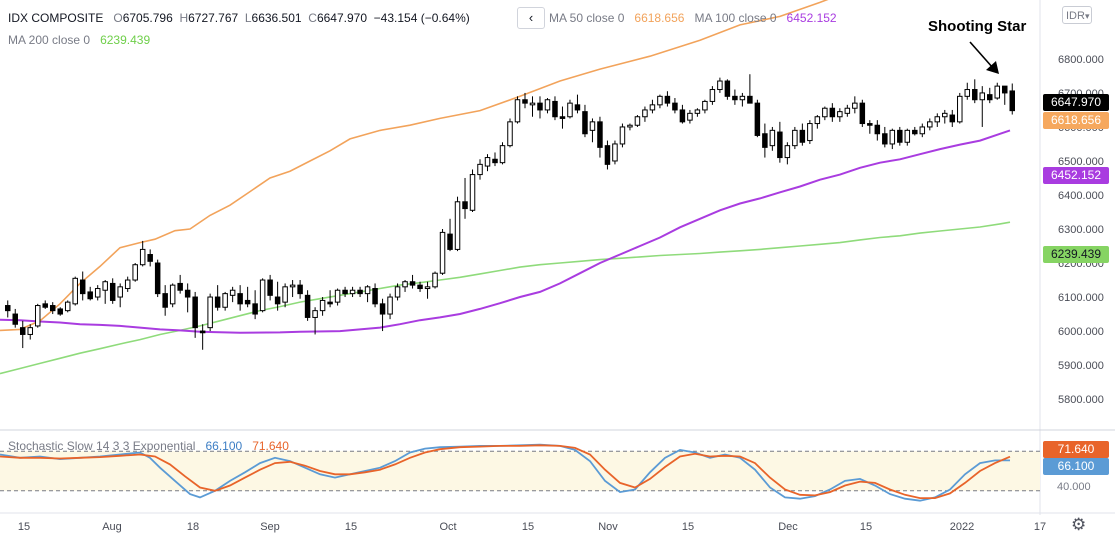 Image resolution: width=1115 pixels, height=537 pixels. Describe the element at coordinates (981, 55) in the screenshot. I see `annotation-arrow-line` at that location.